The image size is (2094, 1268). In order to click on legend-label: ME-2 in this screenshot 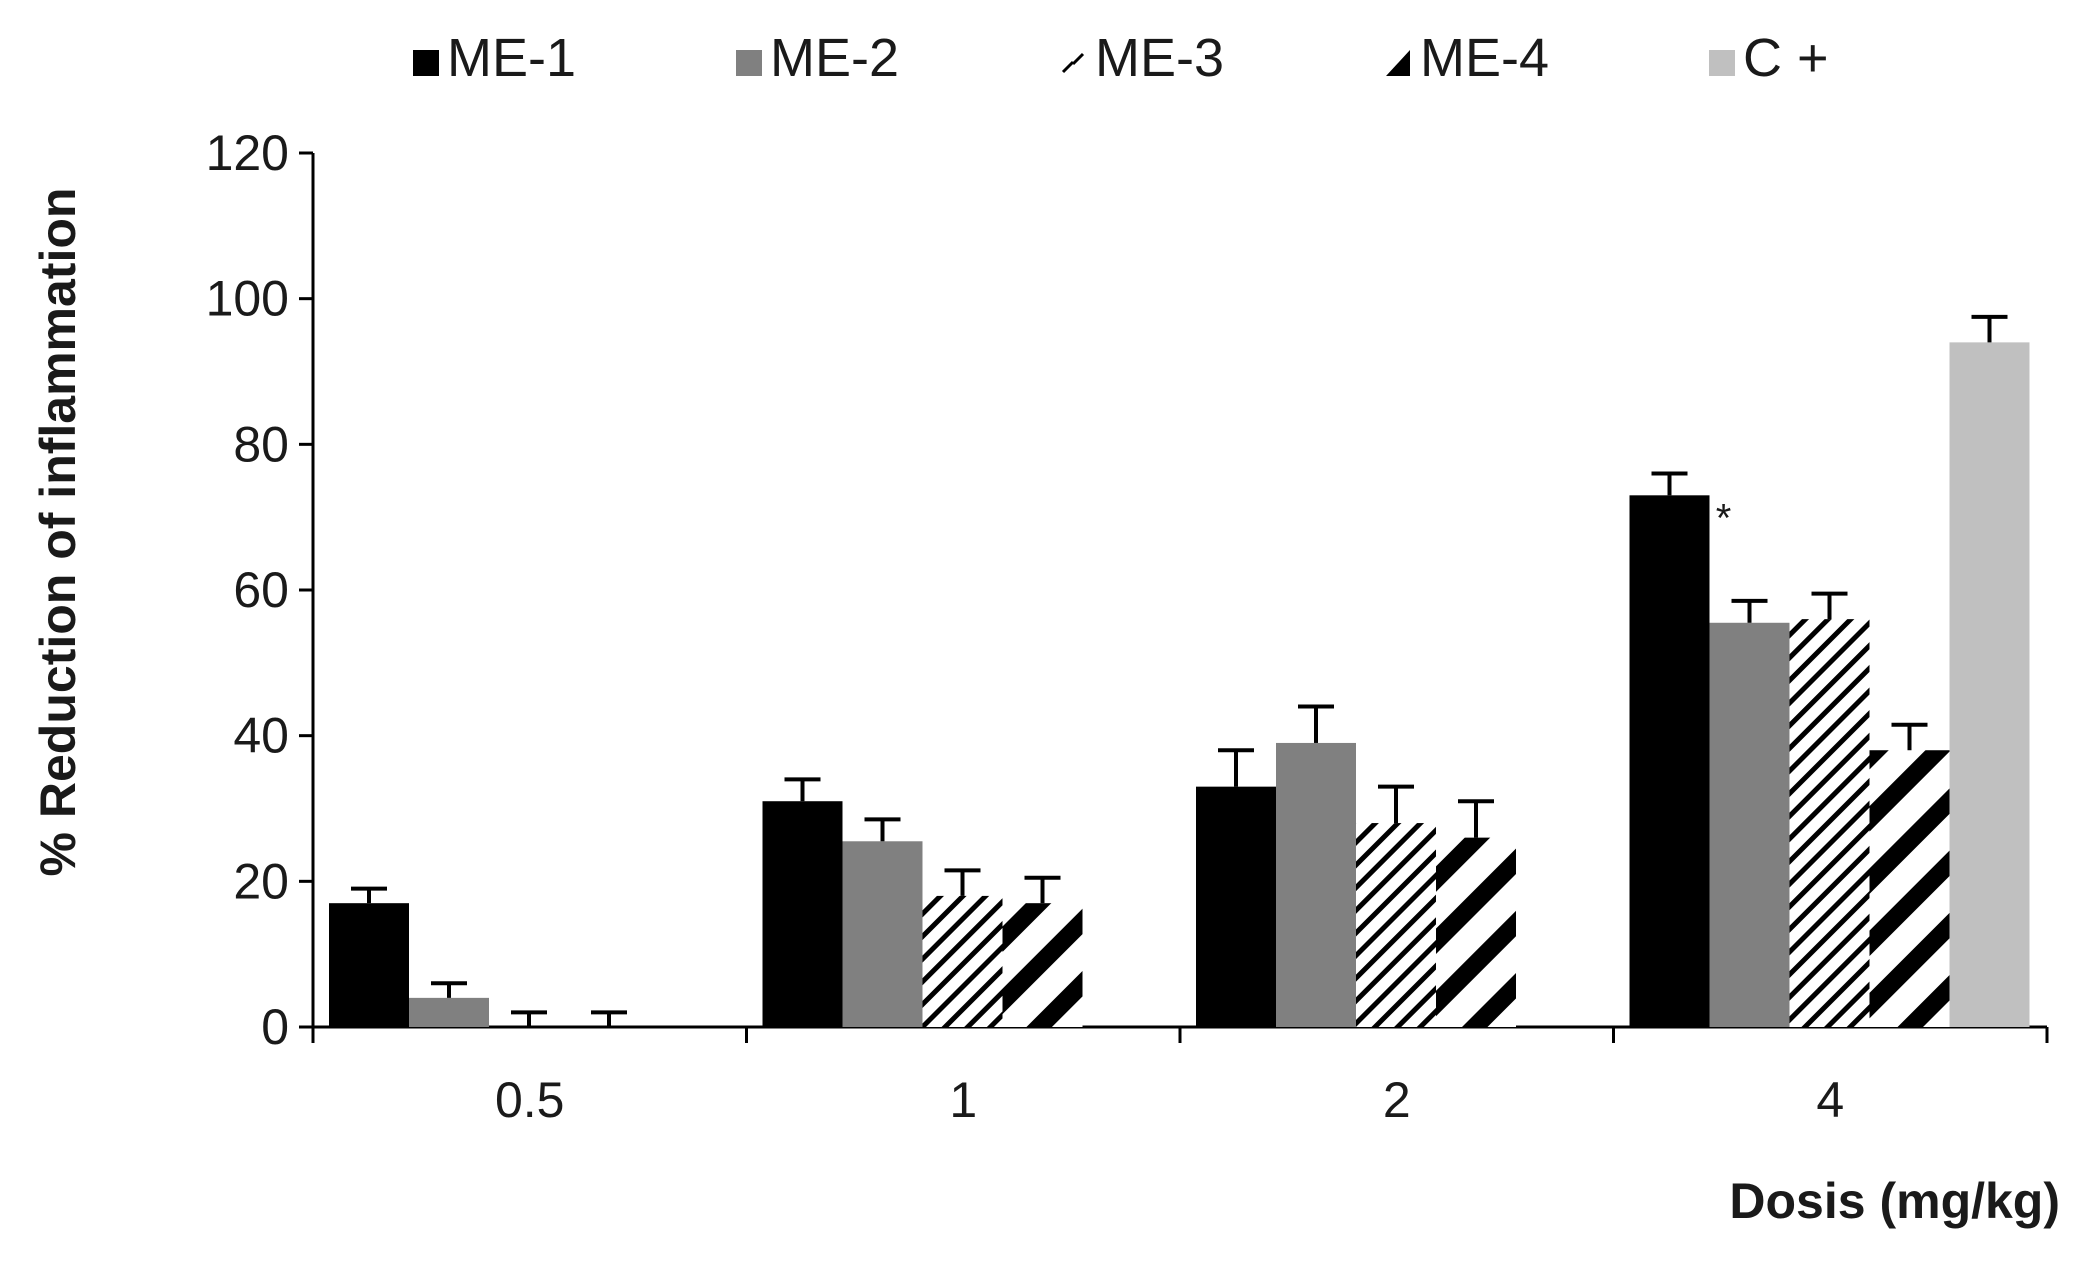, I will do `click(834, 58)`.